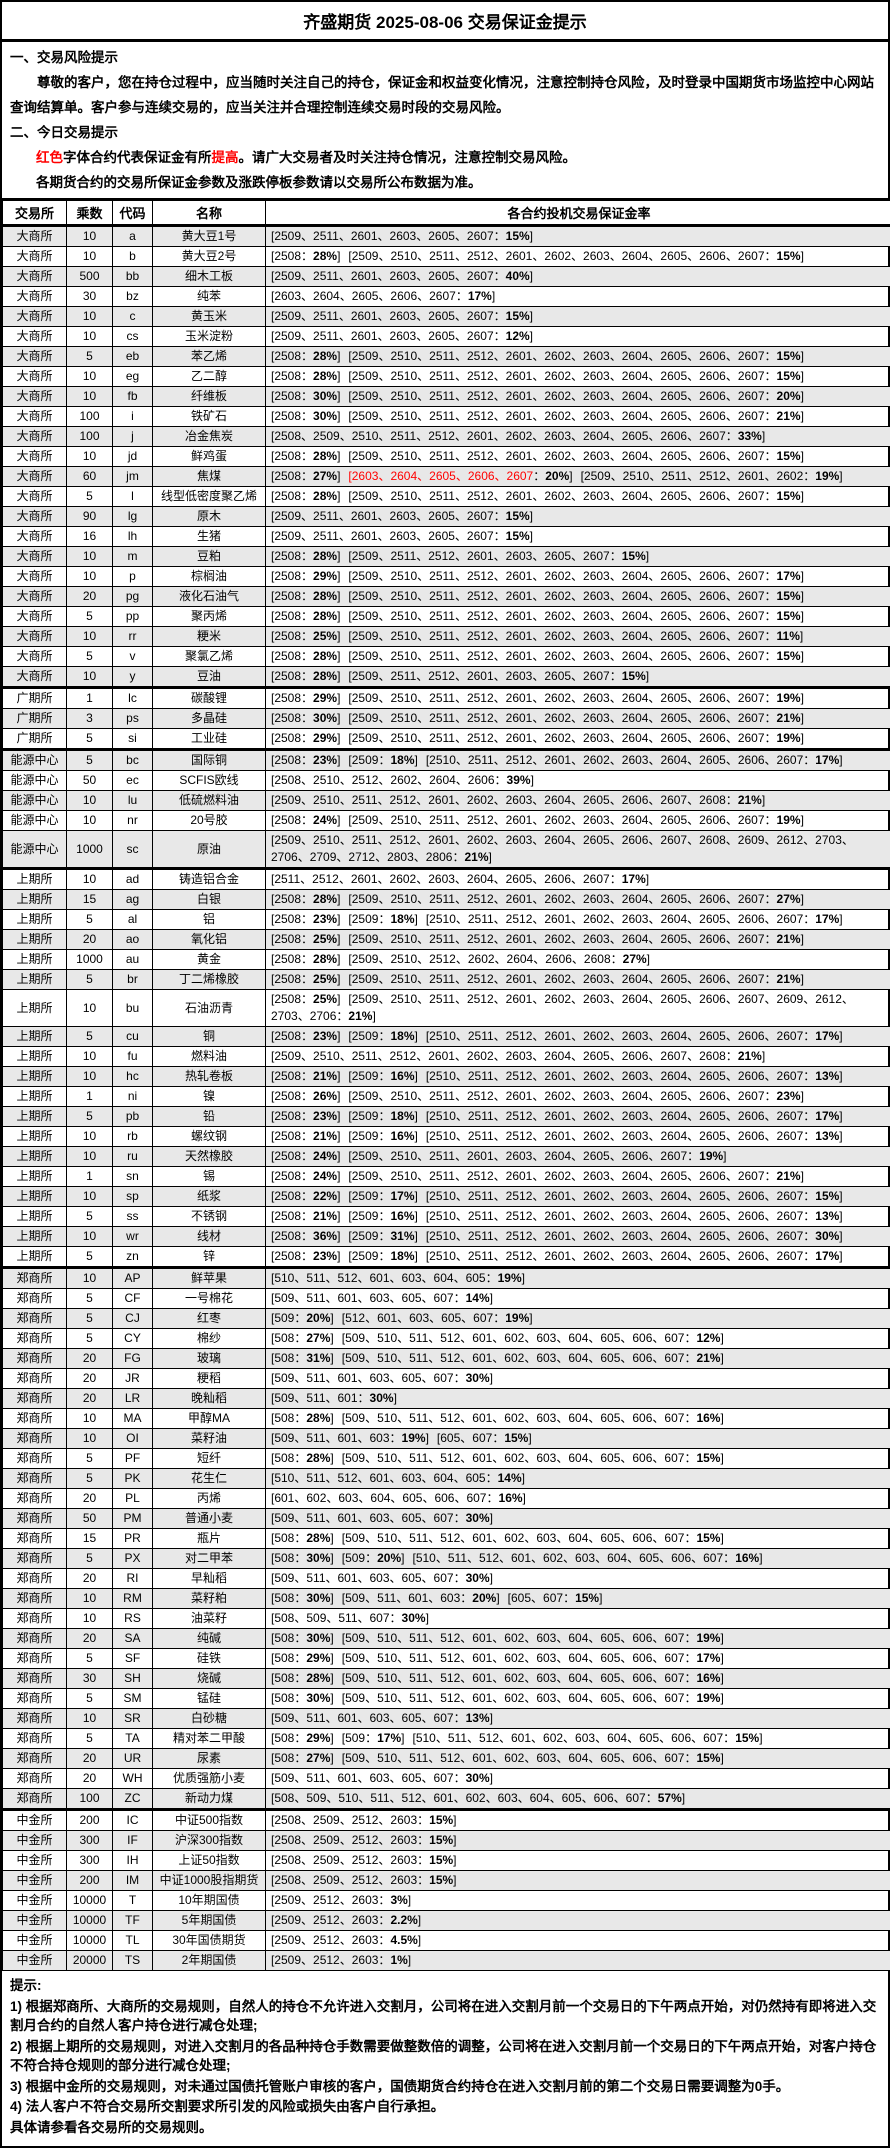  Describe the element at coordinates (209, 1359) in the screenshot. I see `cell-name: 玻璃` at that location.